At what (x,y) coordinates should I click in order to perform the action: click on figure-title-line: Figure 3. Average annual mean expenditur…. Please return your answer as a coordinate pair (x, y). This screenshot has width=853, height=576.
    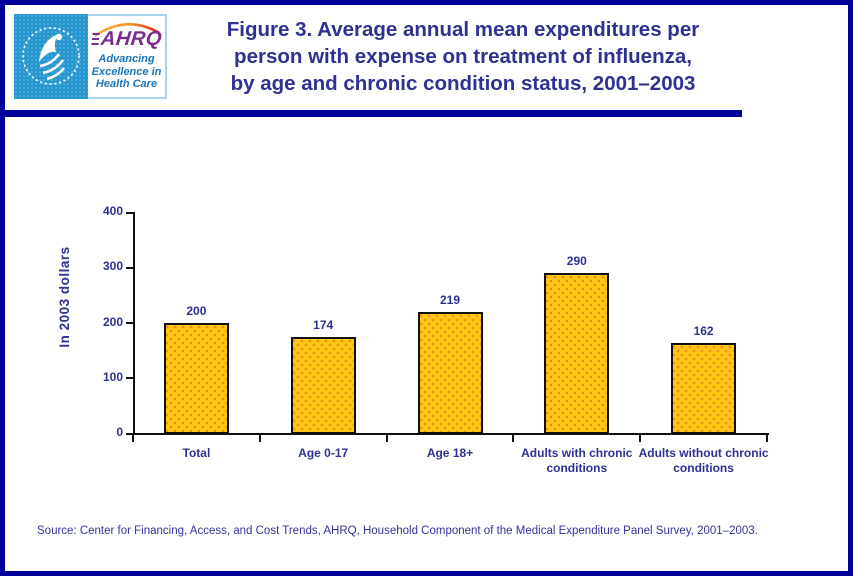
    Looking at the image, I should click on (463, 29).